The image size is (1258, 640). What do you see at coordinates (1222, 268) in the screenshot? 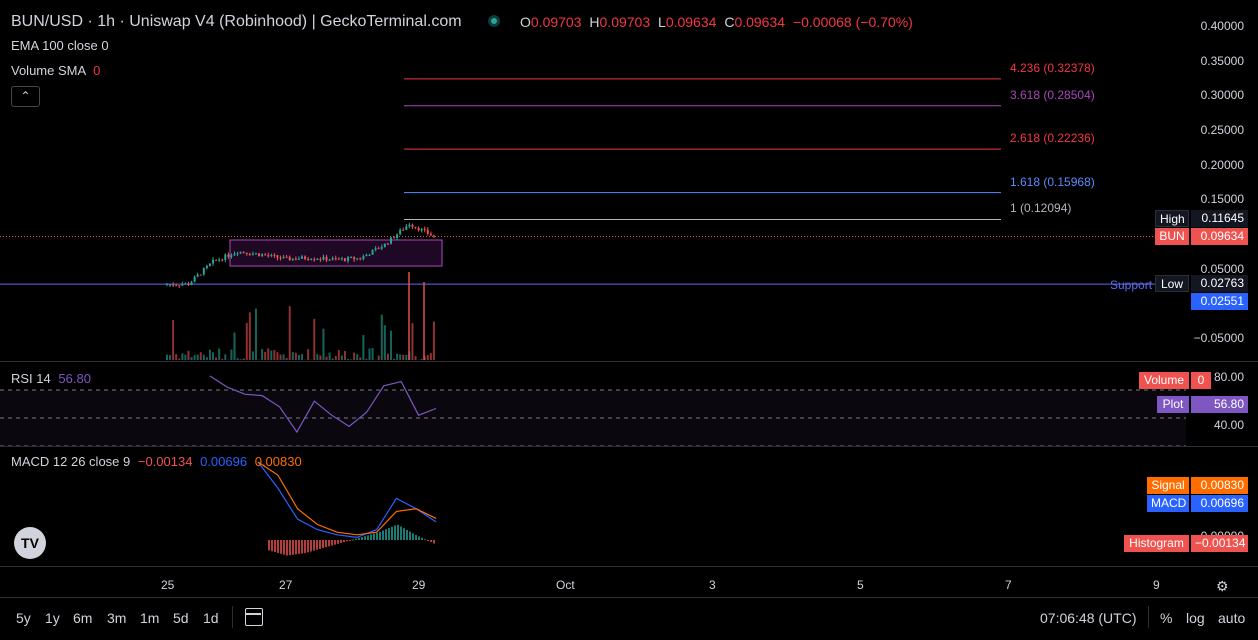
I see `price-axis-label: 0.05000` at bounding box center [1222, 268].